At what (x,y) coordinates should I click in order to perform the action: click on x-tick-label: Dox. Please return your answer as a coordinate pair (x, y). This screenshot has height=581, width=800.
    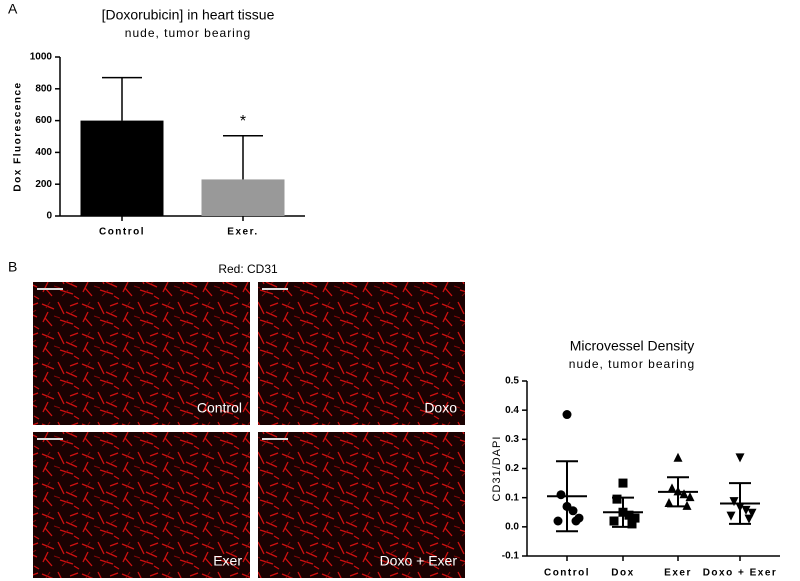
    Looking at the image, I should click on (622, 573).